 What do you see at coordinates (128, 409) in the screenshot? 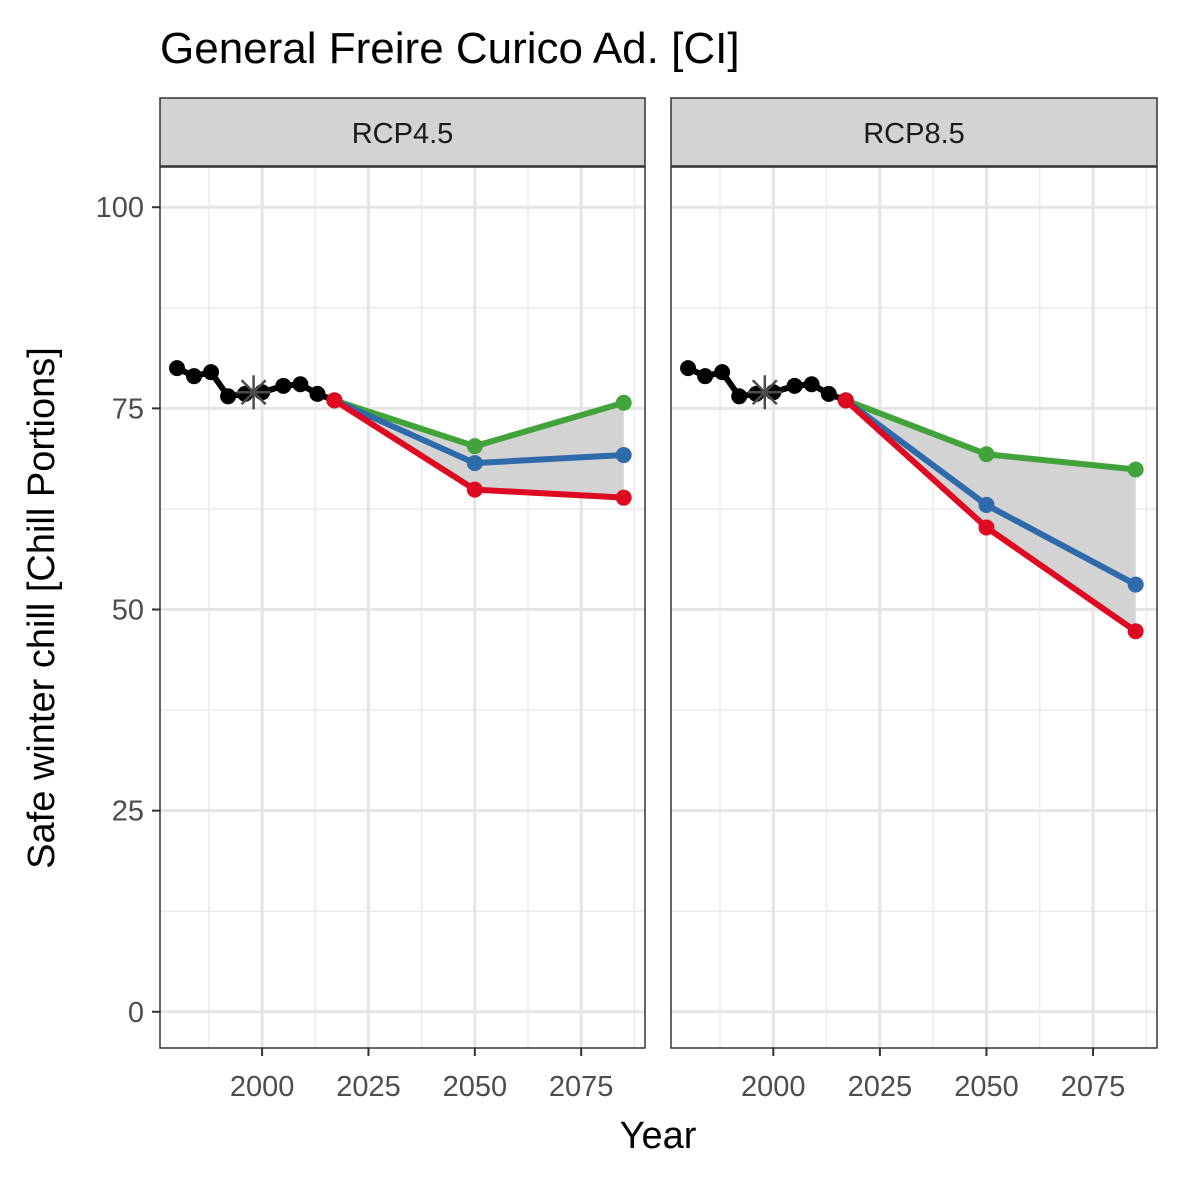
I see `y-tick-label: 75` at bounding box center [128, 409].